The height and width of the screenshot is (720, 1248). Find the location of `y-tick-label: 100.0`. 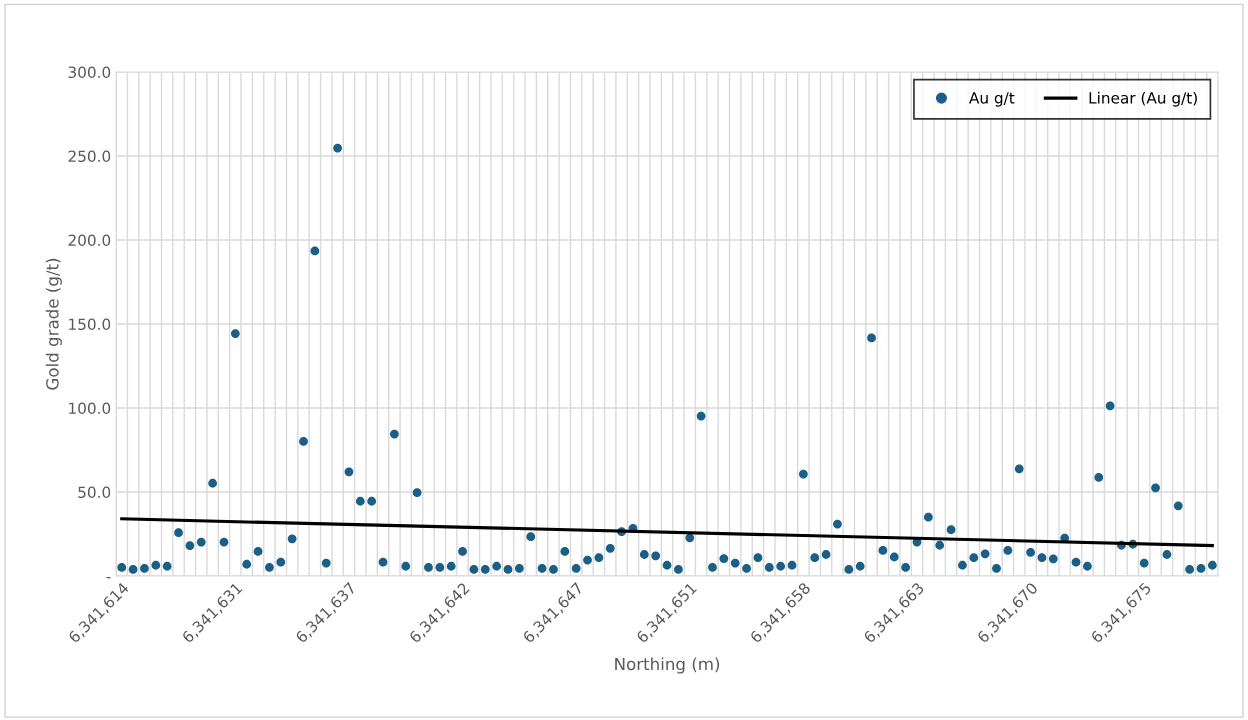

y-tick-label: 100.0 is located at coordinates (90, 408).